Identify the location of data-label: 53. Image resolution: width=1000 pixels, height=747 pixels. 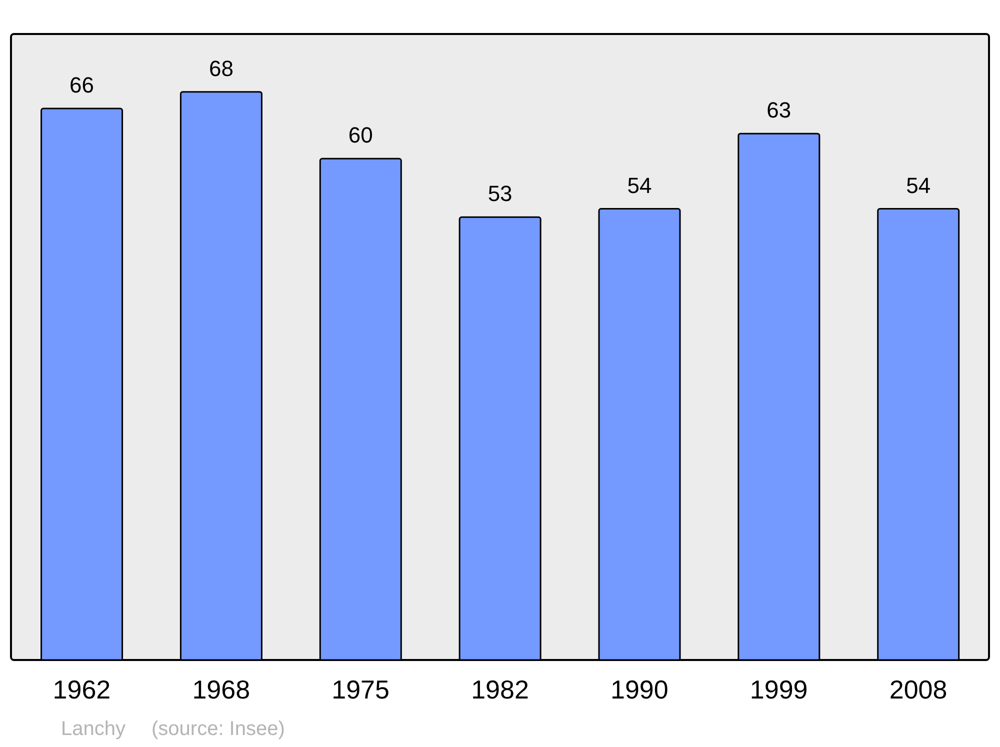
(500, 193).